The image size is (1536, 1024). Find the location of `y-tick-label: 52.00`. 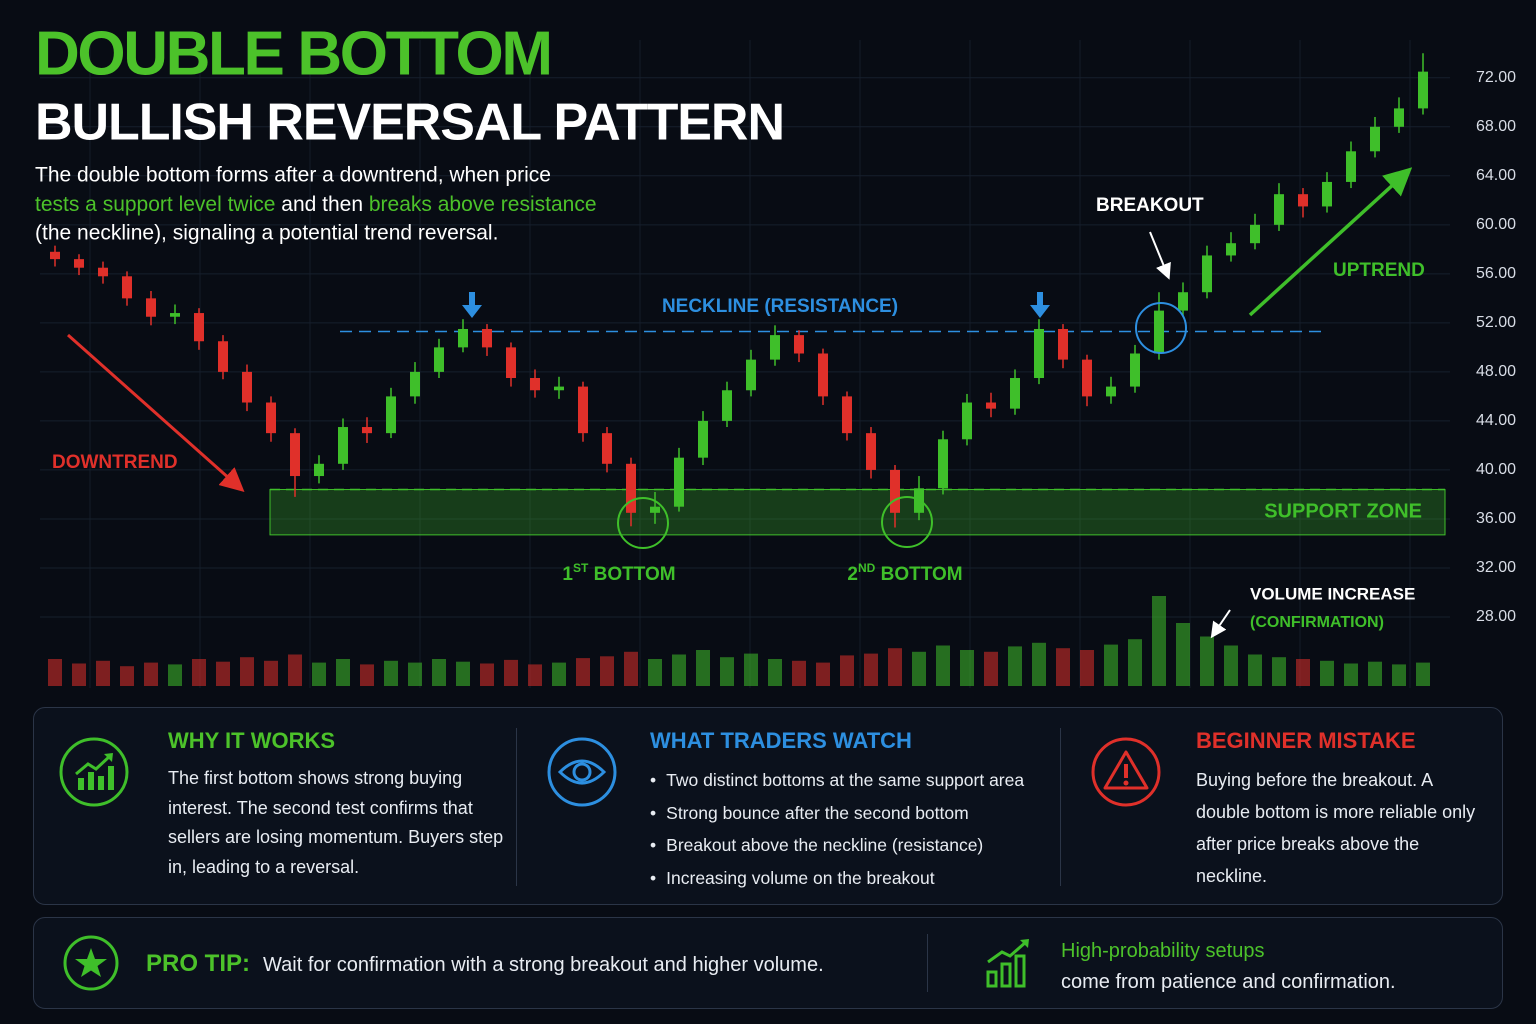

y-tick-label: 52.00 is located at coordinates (1496, 322).